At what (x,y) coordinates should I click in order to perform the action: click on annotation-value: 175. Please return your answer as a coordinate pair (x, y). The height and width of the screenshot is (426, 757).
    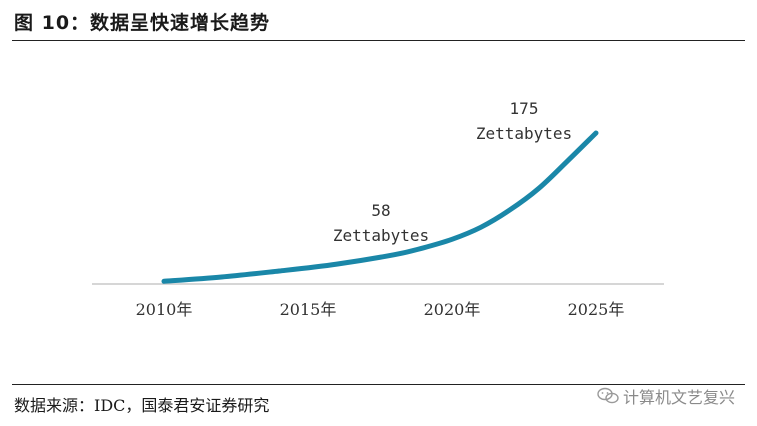
    Looking at the image, I should click on (524, 108).